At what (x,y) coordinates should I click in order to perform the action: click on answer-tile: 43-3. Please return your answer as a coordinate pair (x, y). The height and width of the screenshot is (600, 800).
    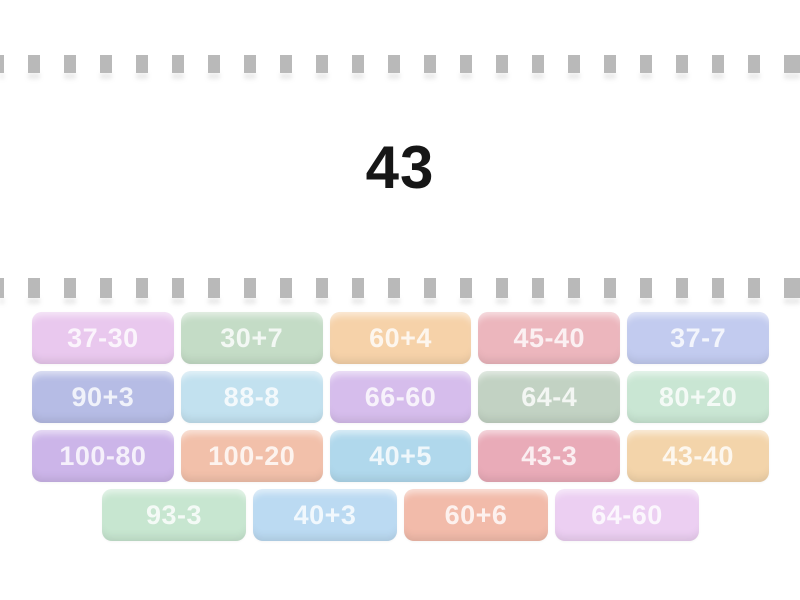
    Looking at the image, I should click on (549, 456).